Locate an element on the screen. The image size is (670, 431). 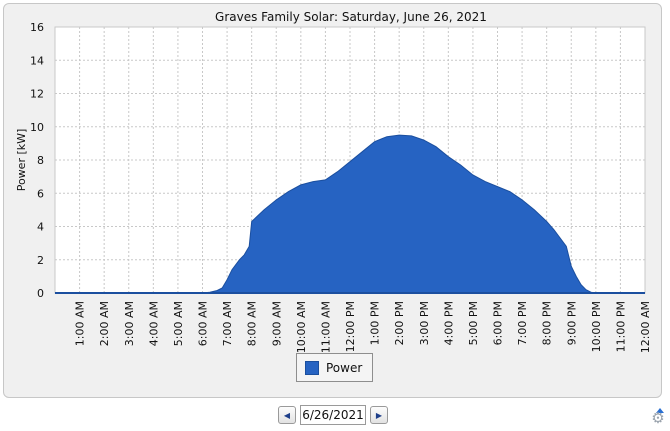
x-tick-label: 10:00 PM is located at coordinates (596, 326).